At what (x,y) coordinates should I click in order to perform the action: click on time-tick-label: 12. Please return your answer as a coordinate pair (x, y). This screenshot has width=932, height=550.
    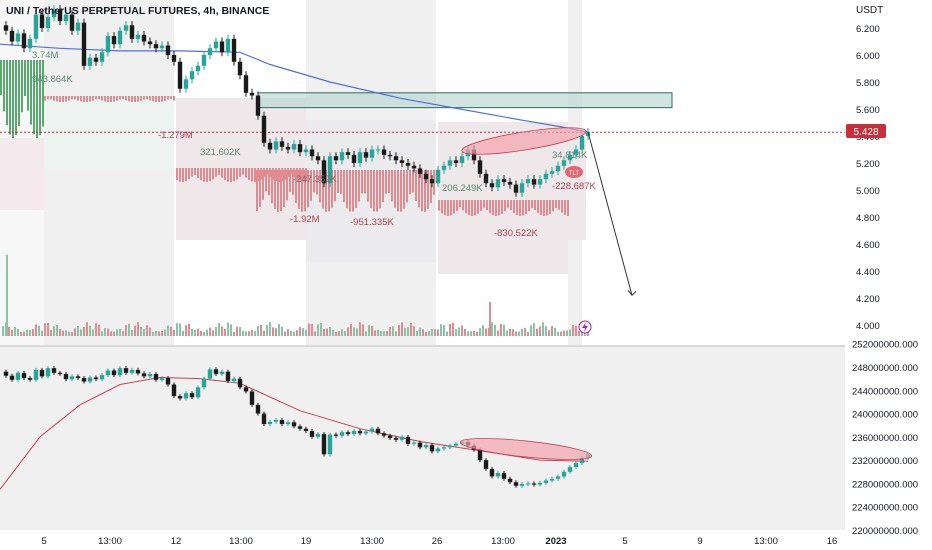
    Looking at the image, I should click on (176, 541).